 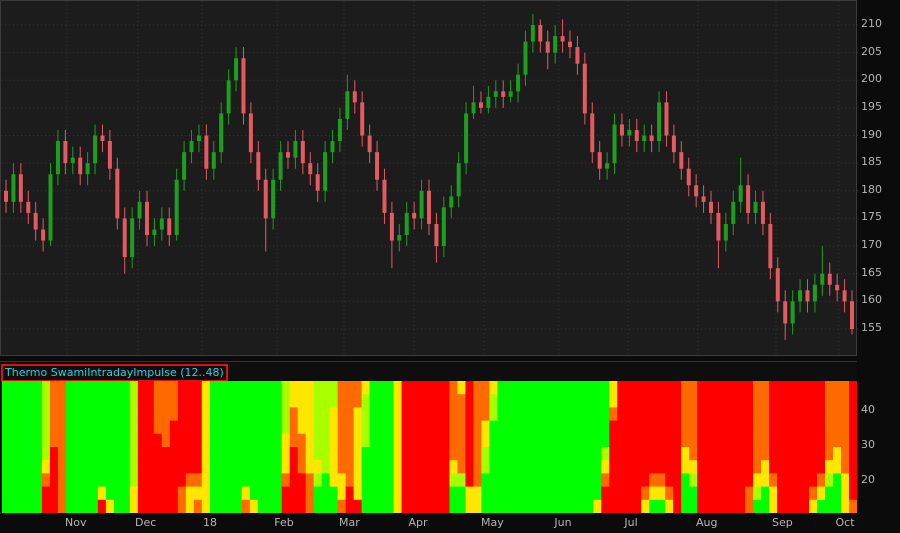 I want to click on study-title: Thermo SwamiIntradayImpulse (12..48), so click(x=114, y=373).